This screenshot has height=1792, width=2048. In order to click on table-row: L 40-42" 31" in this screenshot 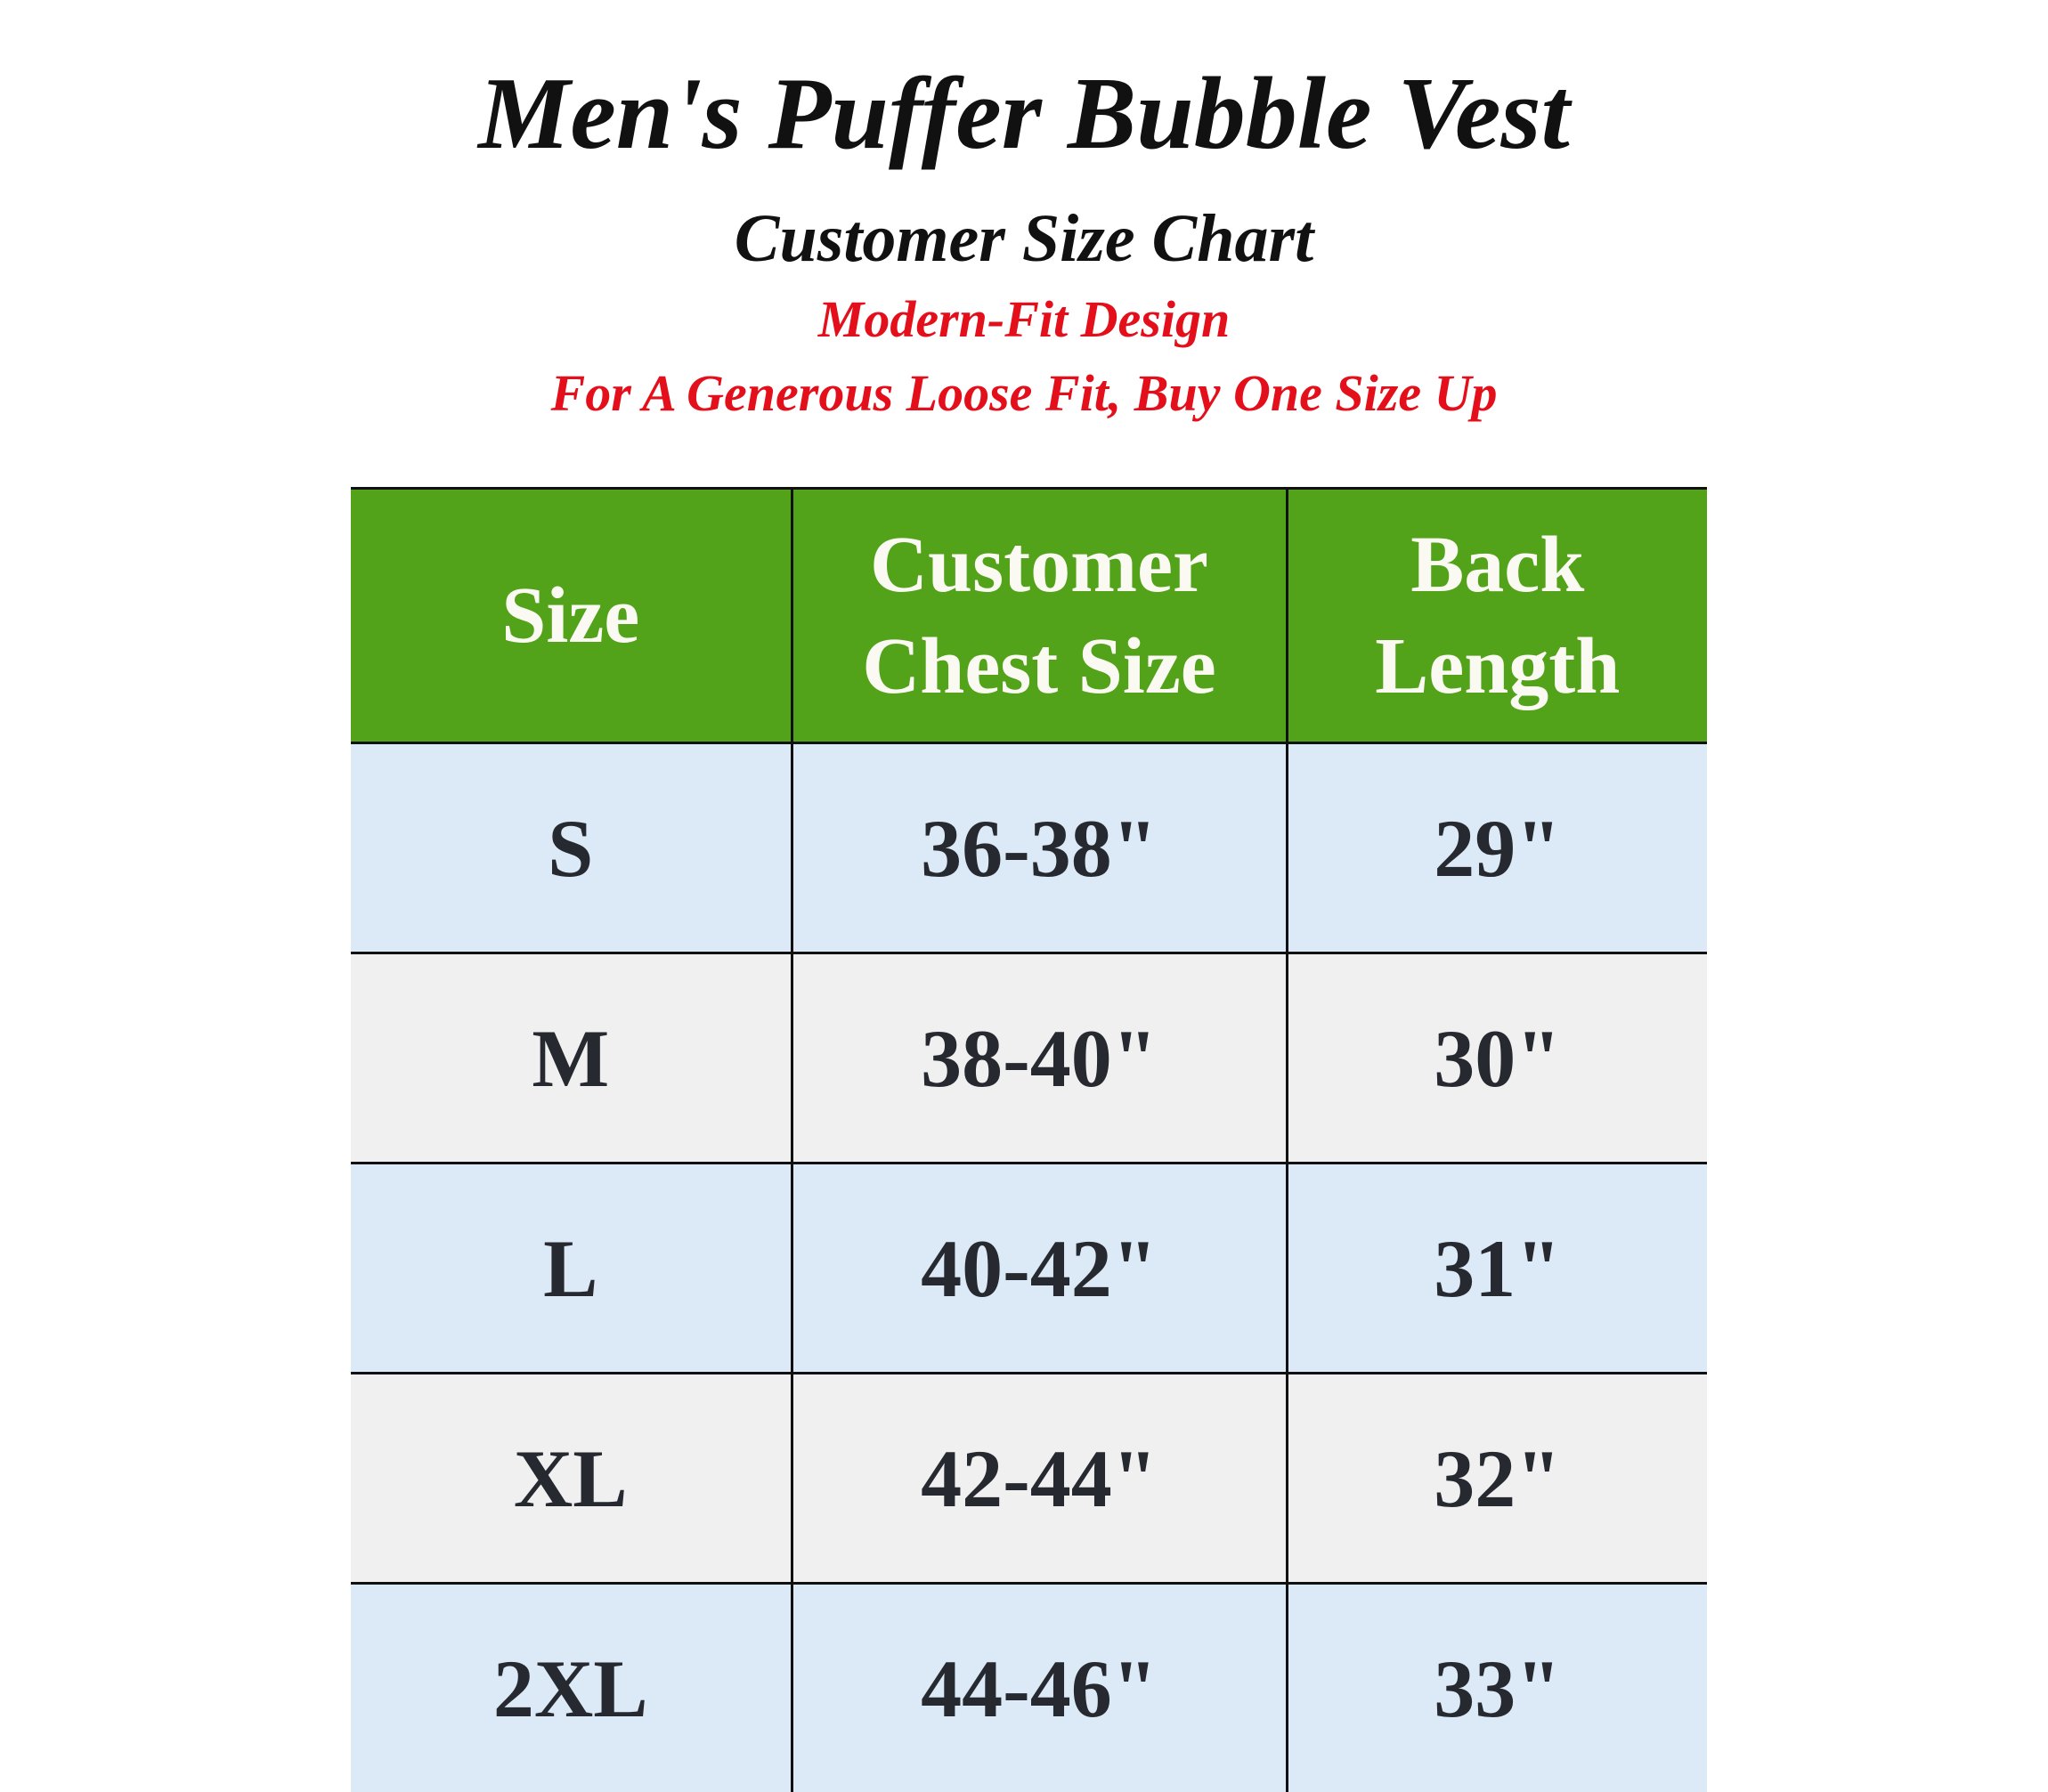, I will do `click(1029, 1269)`.